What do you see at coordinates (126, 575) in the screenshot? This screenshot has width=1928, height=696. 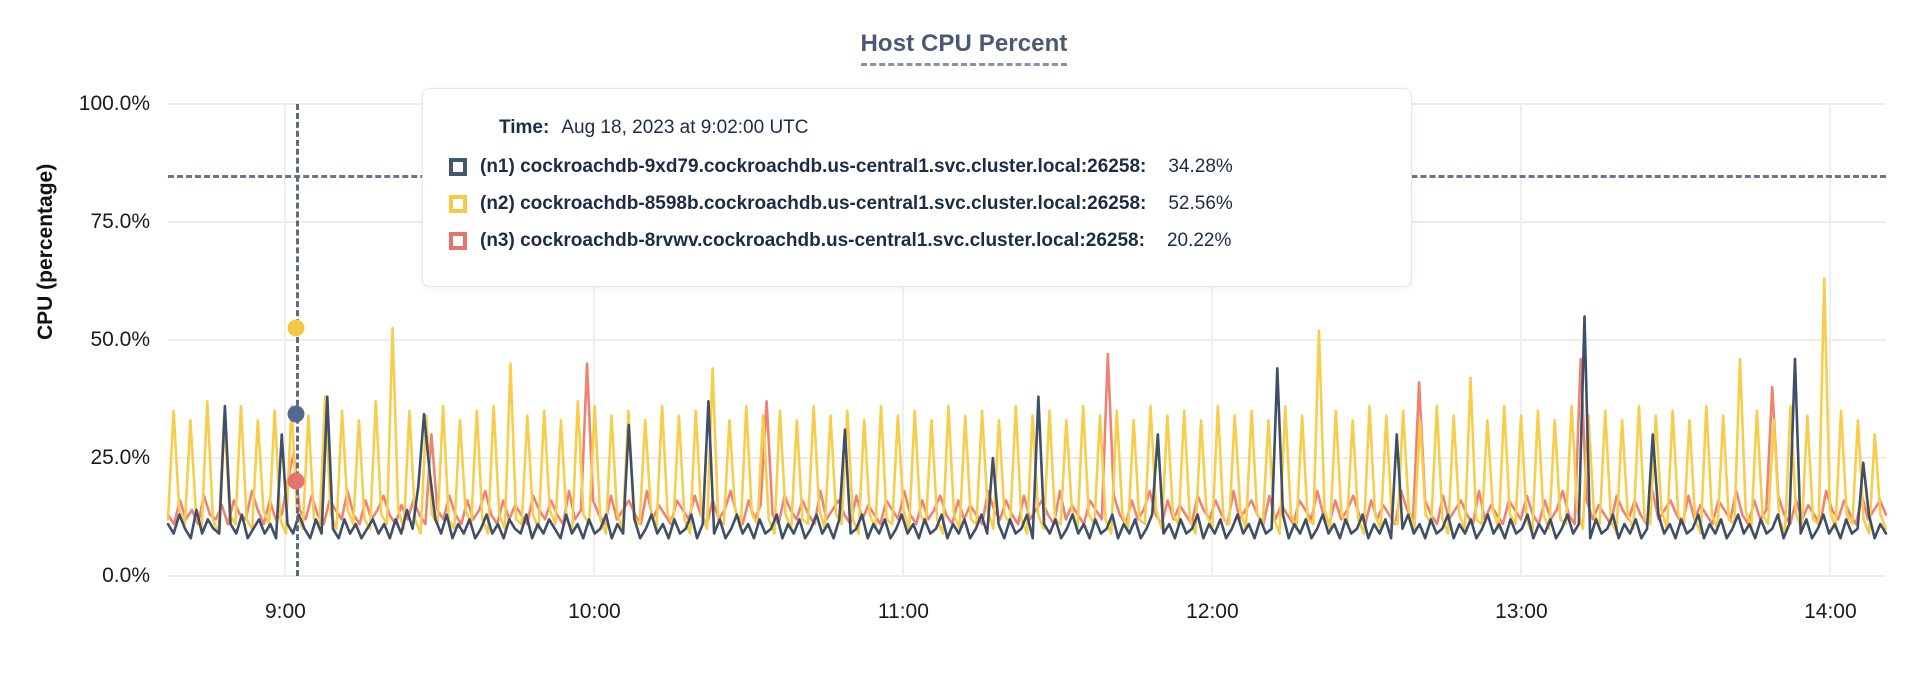 I see `y-tick-label: 0.0%` at bounding box center [126, 575].